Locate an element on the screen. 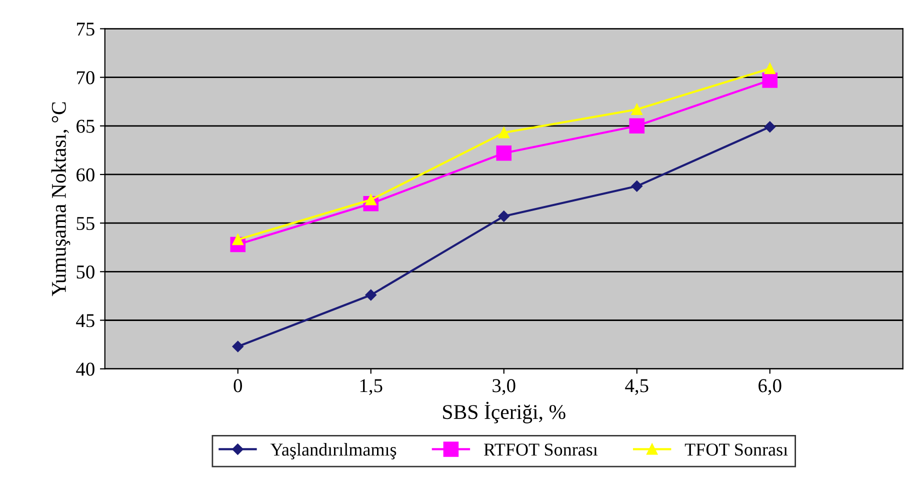 Image resolution: width=912 pixels, height=479 pixels. y-tick-label: 65 is located at coordinates (85, 126).